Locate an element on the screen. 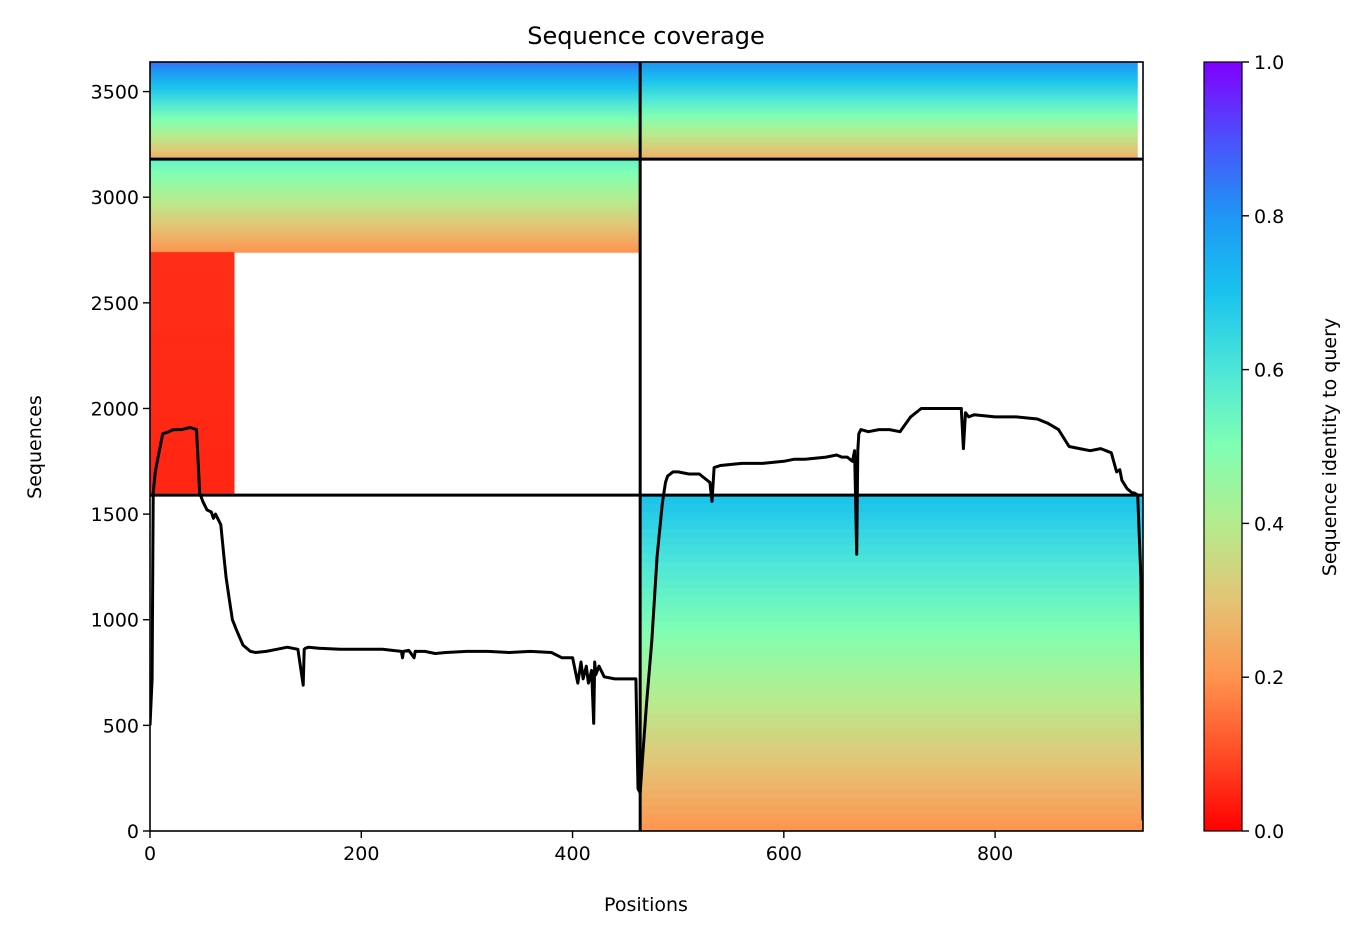  x-axis-ticks: 0 200 400 600 800 is located at coordinates (578, 848).